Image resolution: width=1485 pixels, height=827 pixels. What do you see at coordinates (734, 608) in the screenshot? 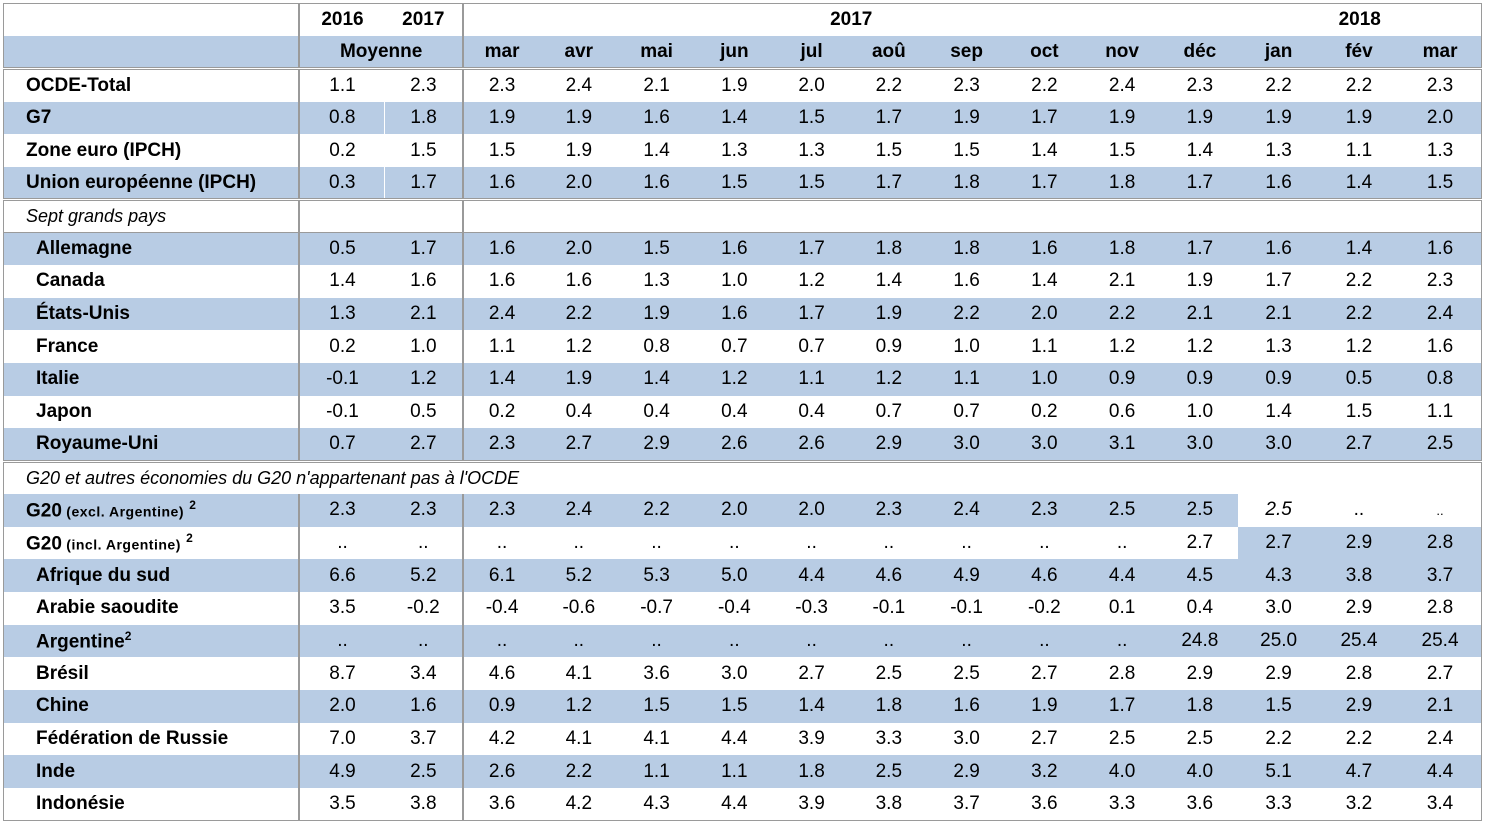
I see `value-cell: -0.4` at bounding box center [734, 608].